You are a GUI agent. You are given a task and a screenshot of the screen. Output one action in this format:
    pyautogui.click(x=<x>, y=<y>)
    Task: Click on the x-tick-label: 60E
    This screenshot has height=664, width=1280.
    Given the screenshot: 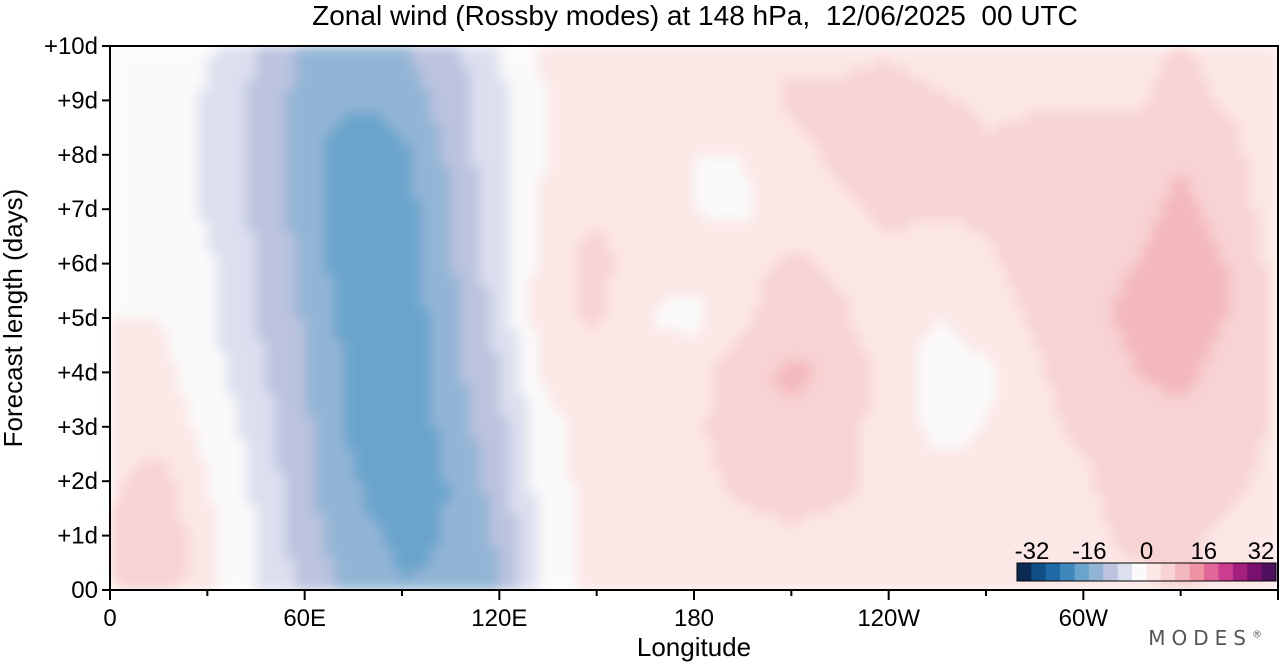 What is the action you would take?
    pyautogui.click(x=304, y=618)
    